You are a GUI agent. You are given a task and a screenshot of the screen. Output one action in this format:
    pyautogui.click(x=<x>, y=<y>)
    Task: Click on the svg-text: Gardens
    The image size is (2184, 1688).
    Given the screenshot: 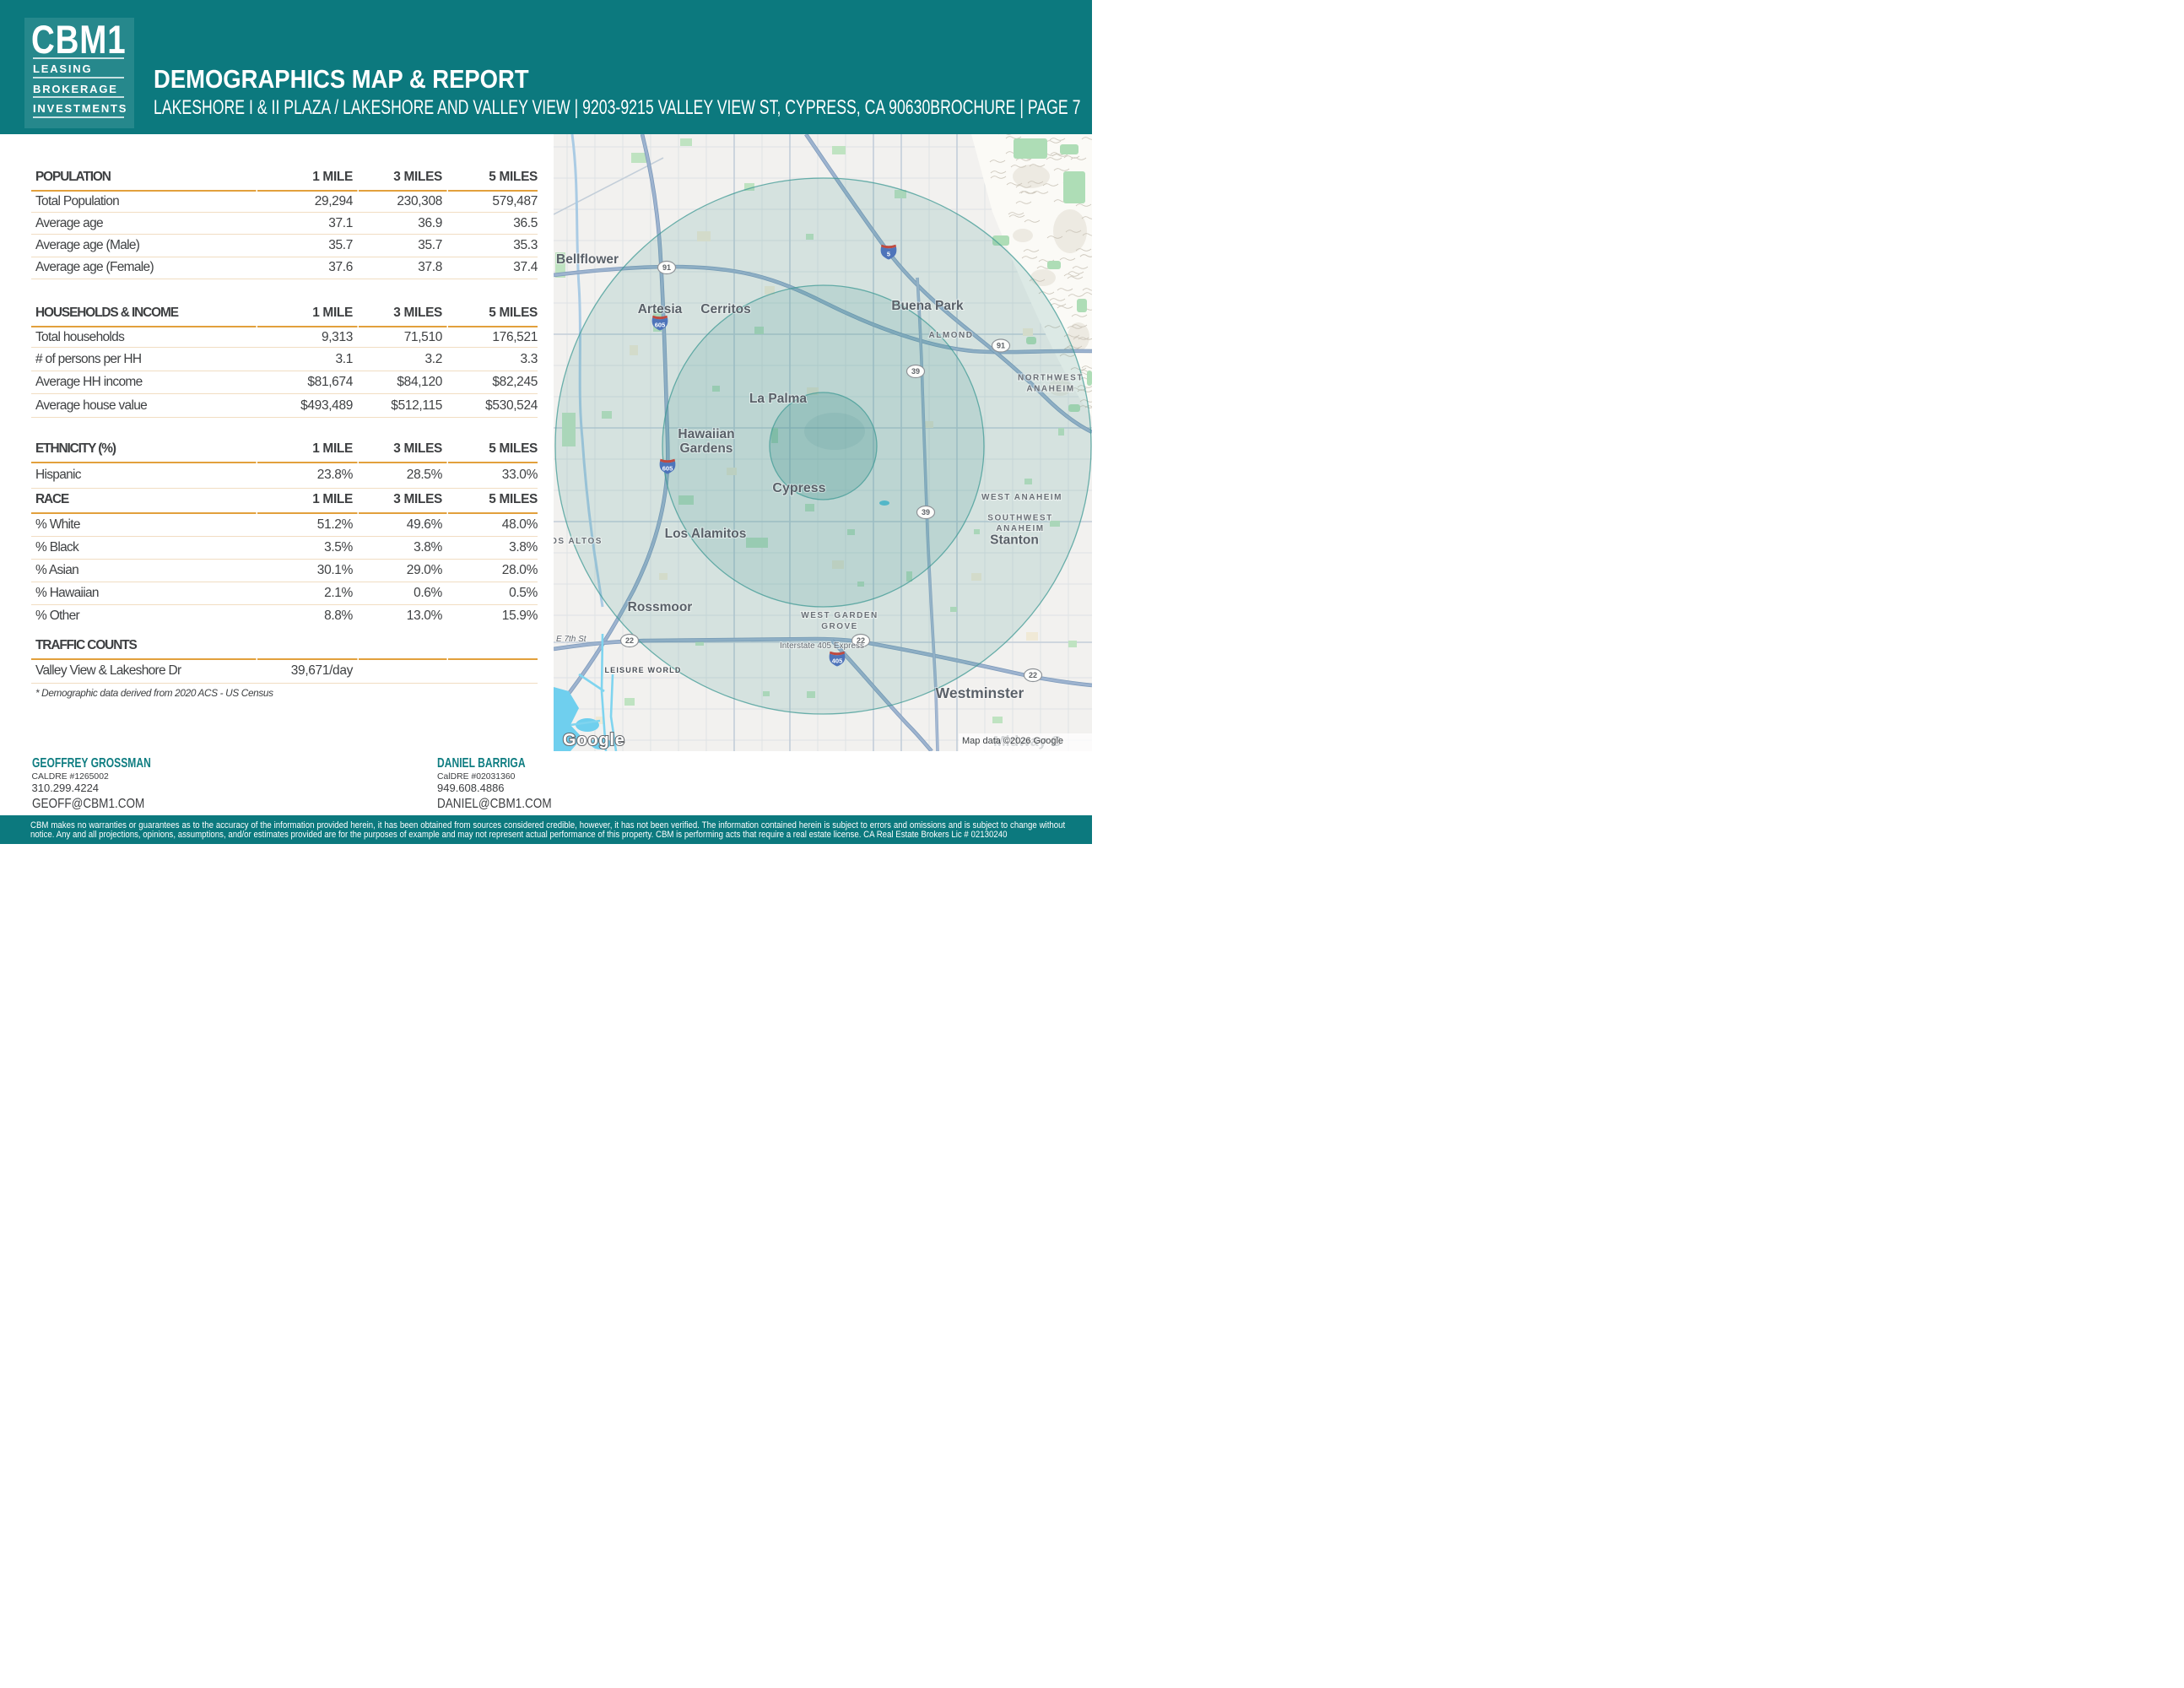 What is the action you would take?
    pyautogui.click(x=706, y=448)
    